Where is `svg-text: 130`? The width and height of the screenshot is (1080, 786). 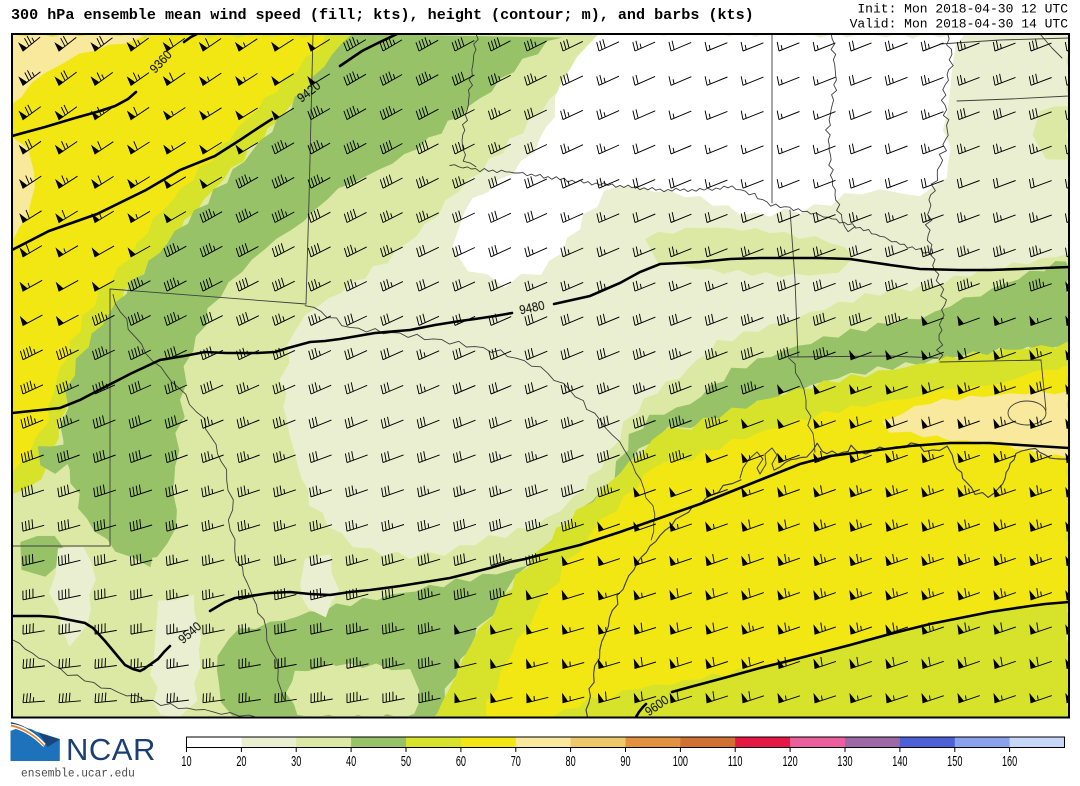 svg-text: 130 is located at coordinates (844, 761).